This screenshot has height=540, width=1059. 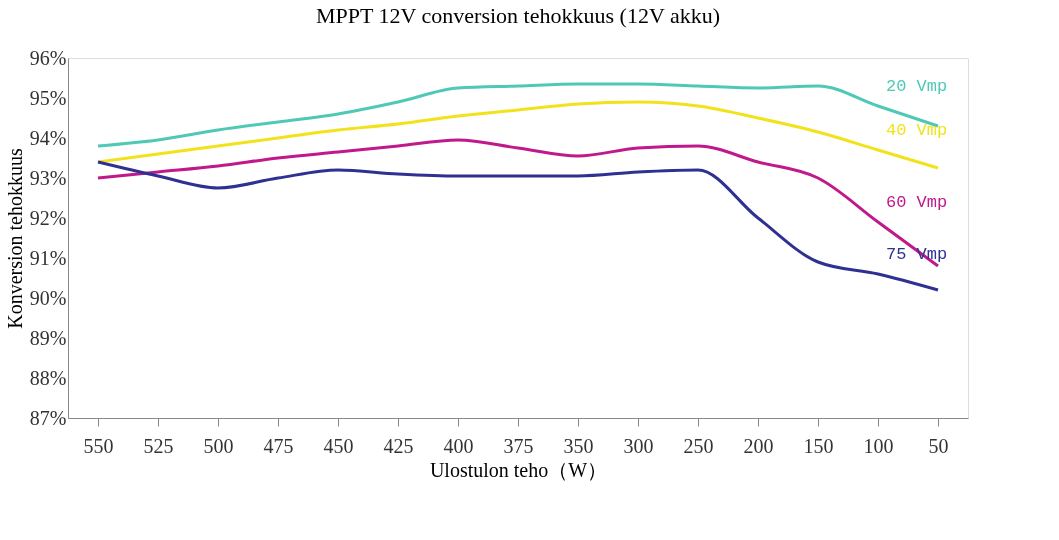 What do you see at coordinates (98, 445) in the screenshot?
I see `x-tick-label: 550` at bounding box center [98, 445].